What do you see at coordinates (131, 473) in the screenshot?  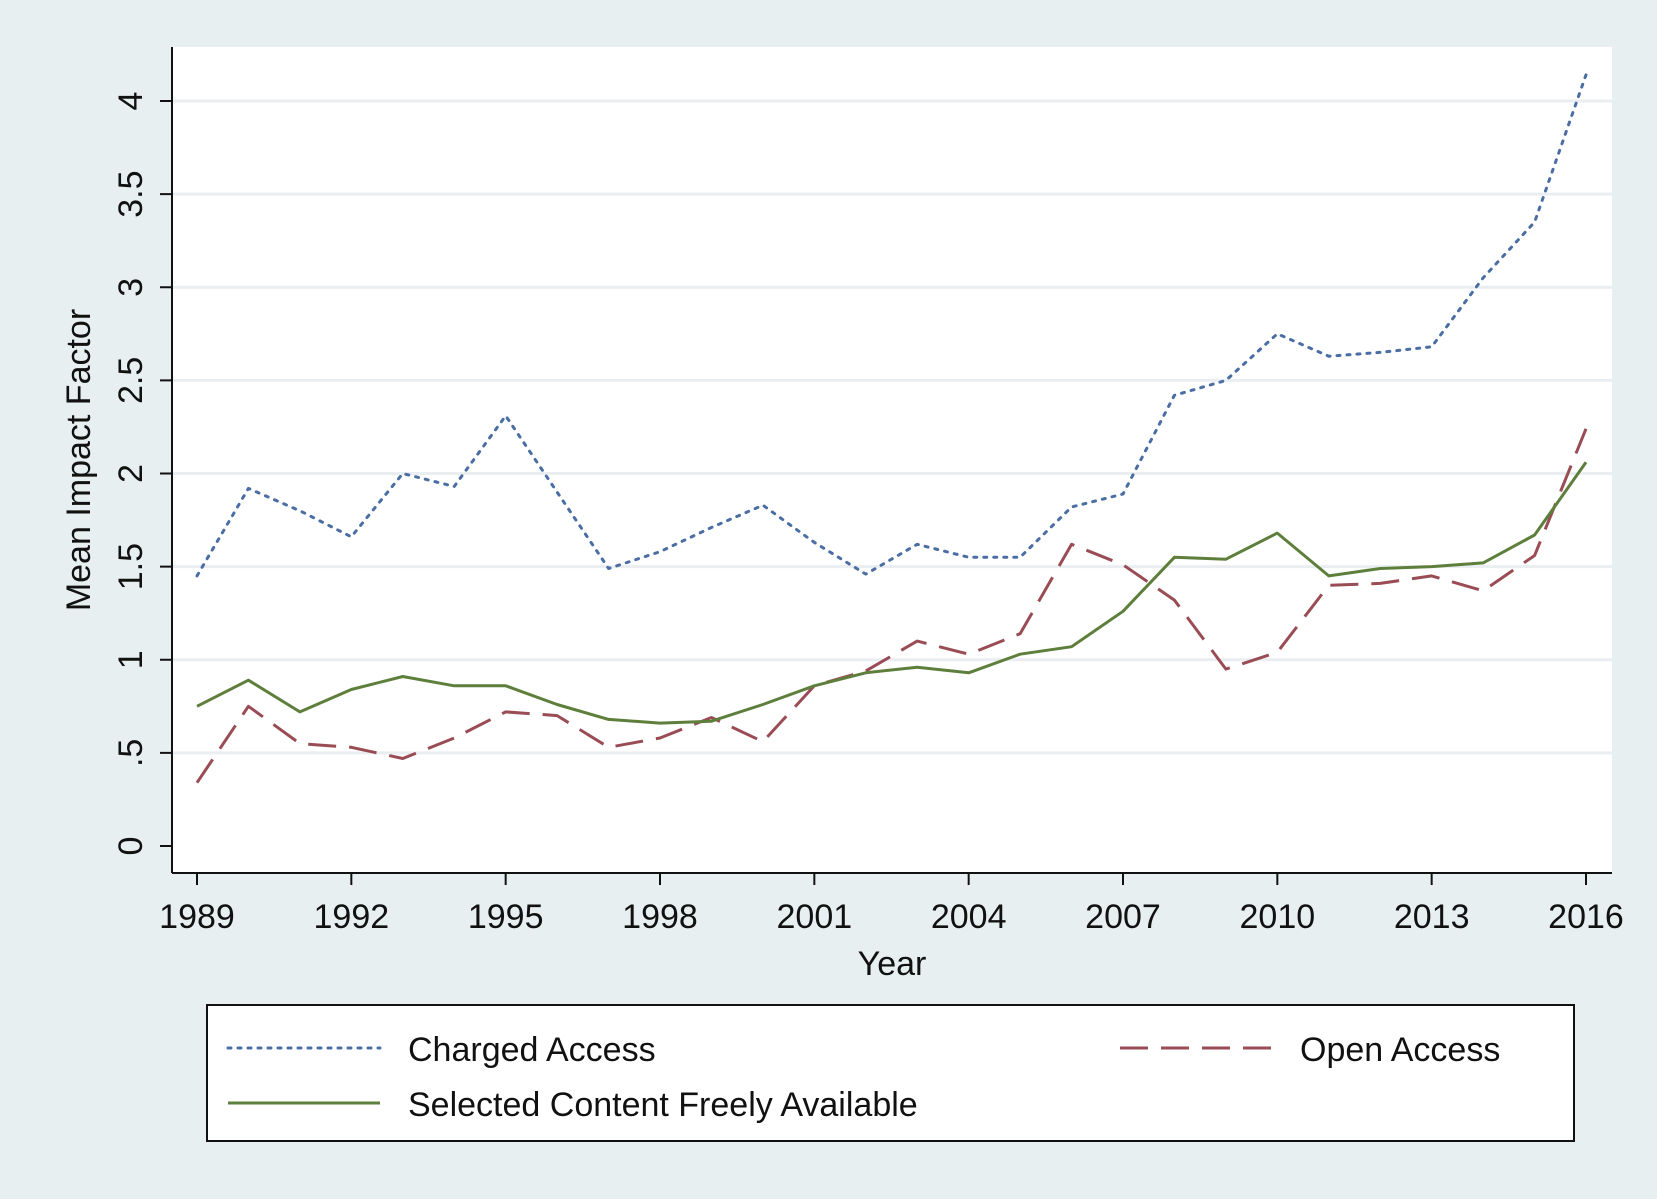 I see `y-tick-label: 2` at bounding box center [131, 473].